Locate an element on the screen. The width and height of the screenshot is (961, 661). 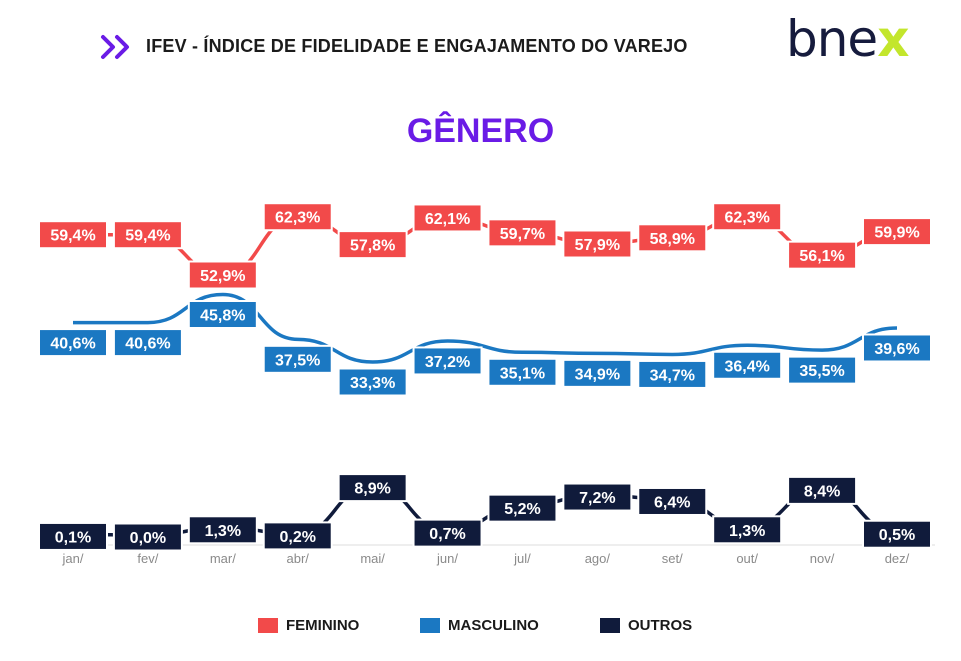
data-label-outros: 8,9% is located at coordinates (372, 488).